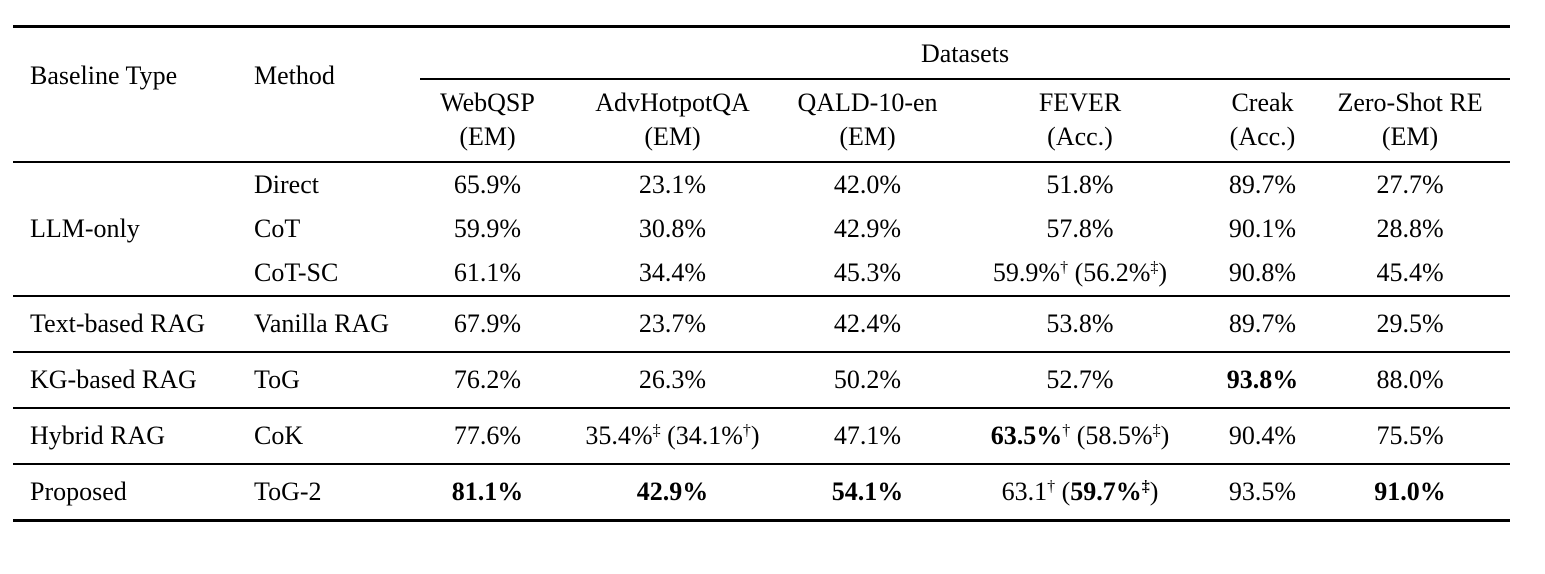 Image resolution: width=1545 pixels, height=574 pixels. I want to click on value-text: 27.7%, so click(1410, 184).